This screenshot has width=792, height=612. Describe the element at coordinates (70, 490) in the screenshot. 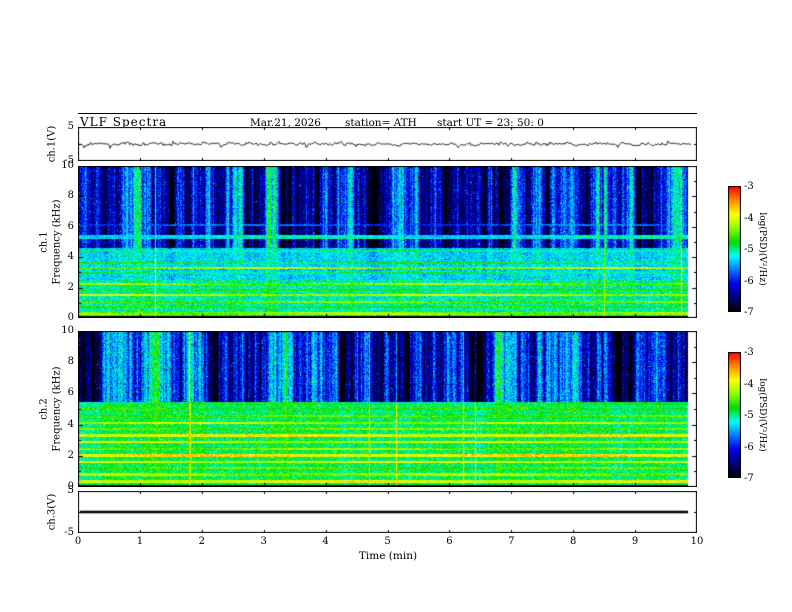

I see `ch3-volt-tick-label: 5` at that location.